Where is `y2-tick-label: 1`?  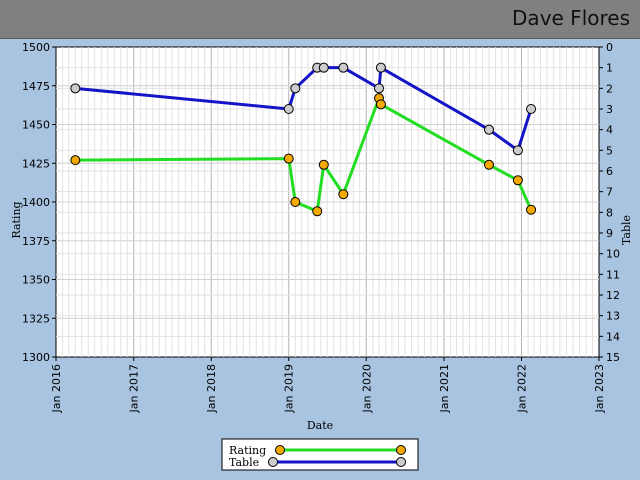
y2-tick-label: 1 is located at coordinates (609, 68).